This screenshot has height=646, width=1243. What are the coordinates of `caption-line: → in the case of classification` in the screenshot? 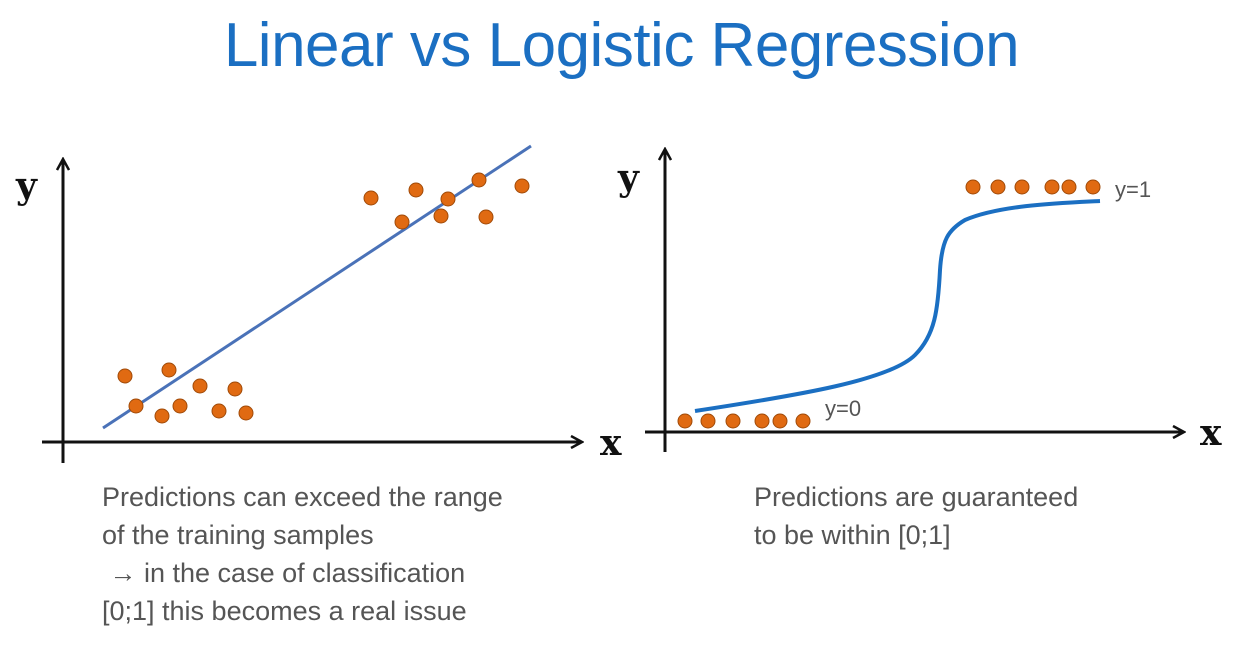 It's located at (284, 573).